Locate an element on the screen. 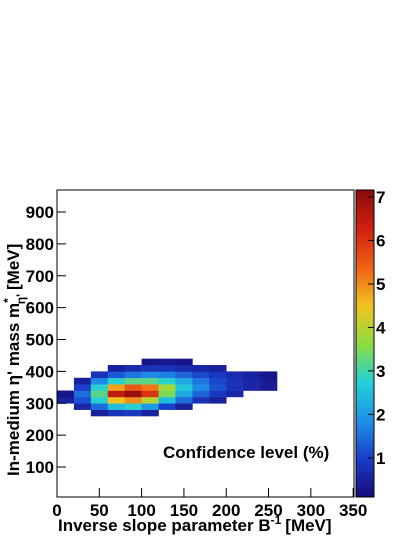  colorbar-tick-label: 1 is located at coordinates (380, 458).